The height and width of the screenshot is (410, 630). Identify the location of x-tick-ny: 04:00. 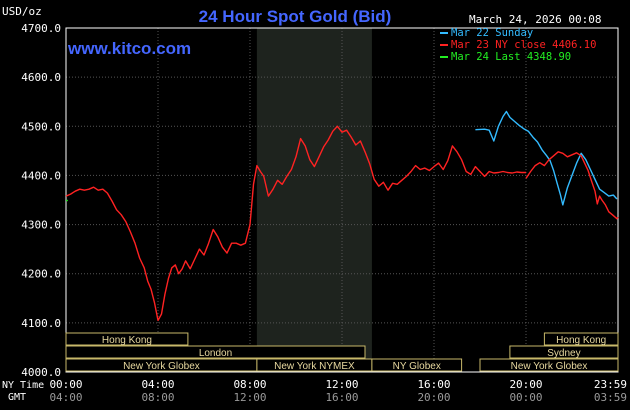
(157, 384).